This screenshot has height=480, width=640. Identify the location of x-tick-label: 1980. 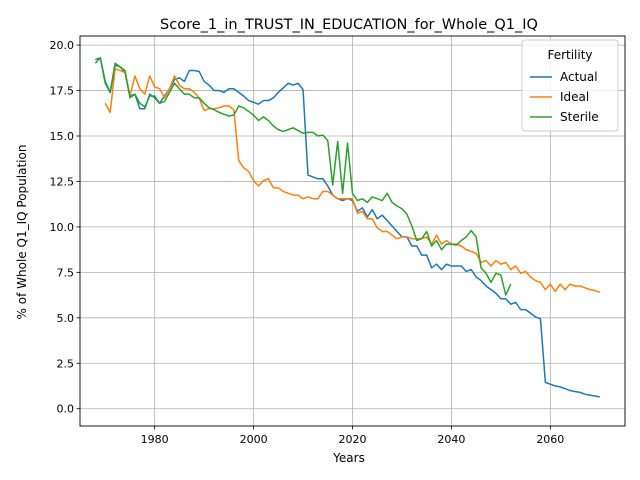
(155, 439).